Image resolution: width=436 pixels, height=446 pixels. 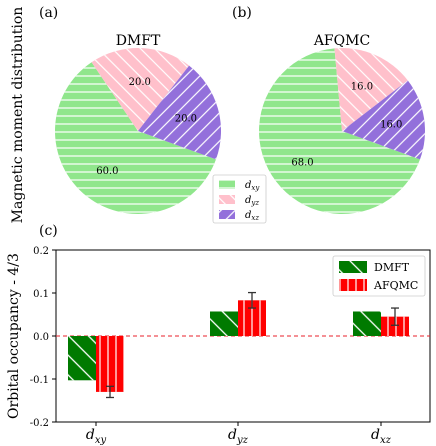 I want to click on pie-legend: dxy dyz dxz, so click(x=239, y=199).